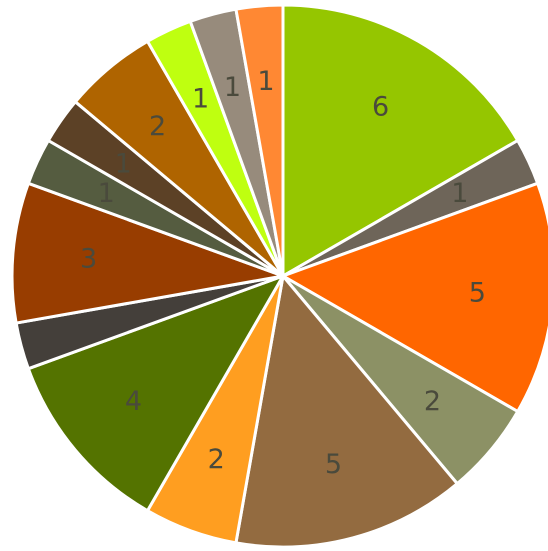 This screenshot has height=551, width=548. I want to click on pie-slice-label-1: 6, so click(380, 107).